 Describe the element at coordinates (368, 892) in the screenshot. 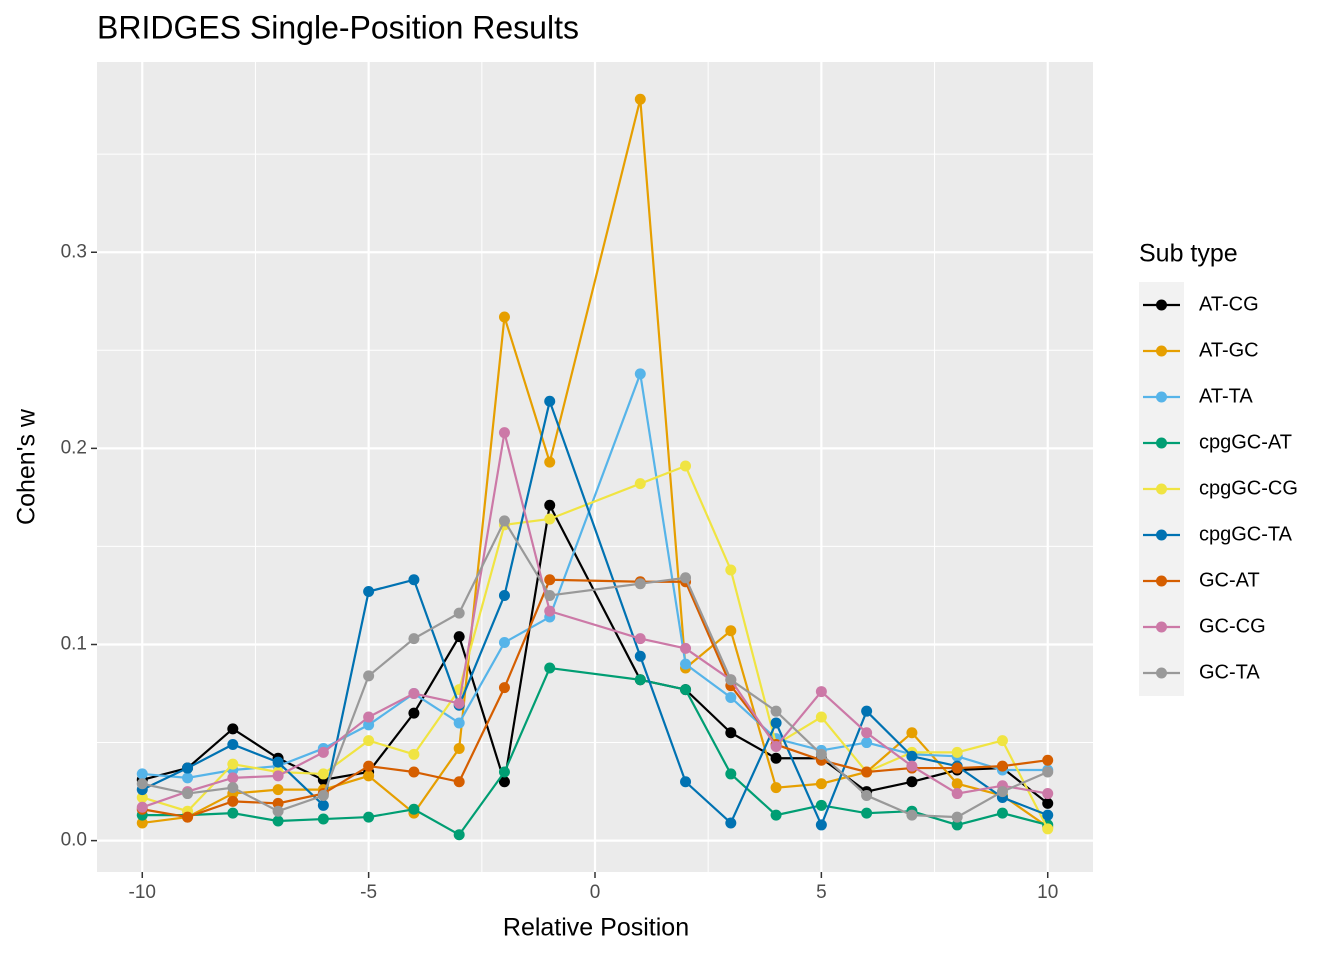

I see `x-tick-label: -5` at that location.